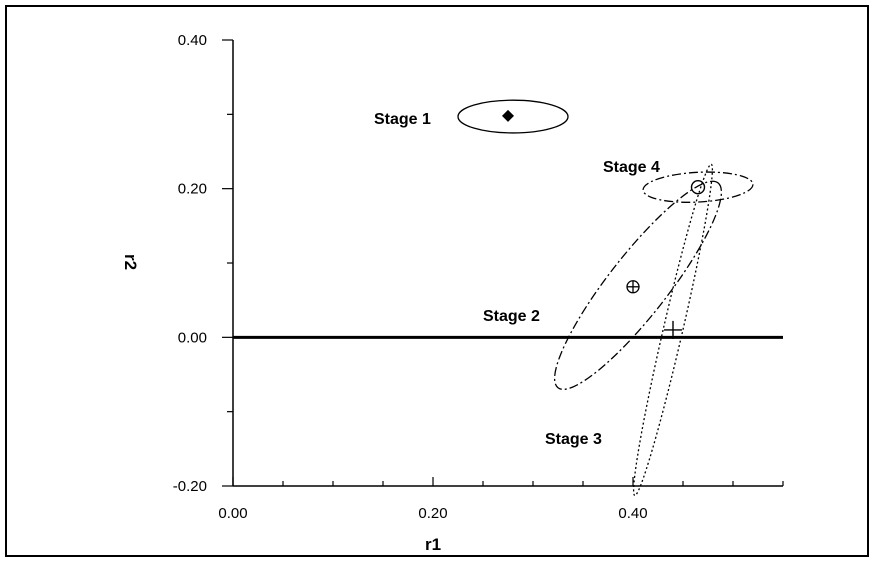 This screenshot has width=874, height=562. I want to click on stage-label: Stage 4, so click(631, 167).